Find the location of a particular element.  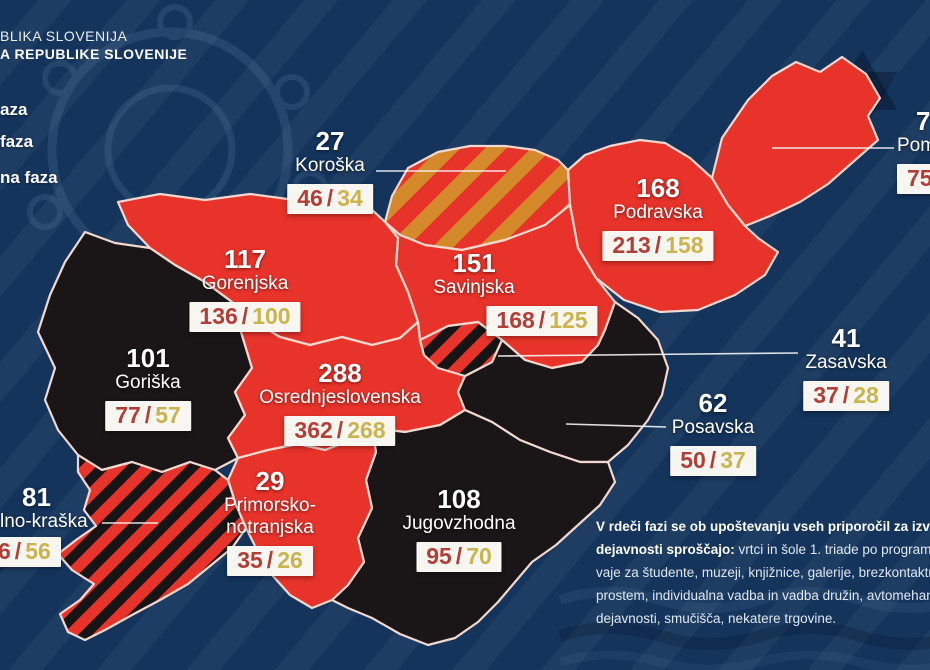

region-name: Koroška is located at coordinates (330, 165).